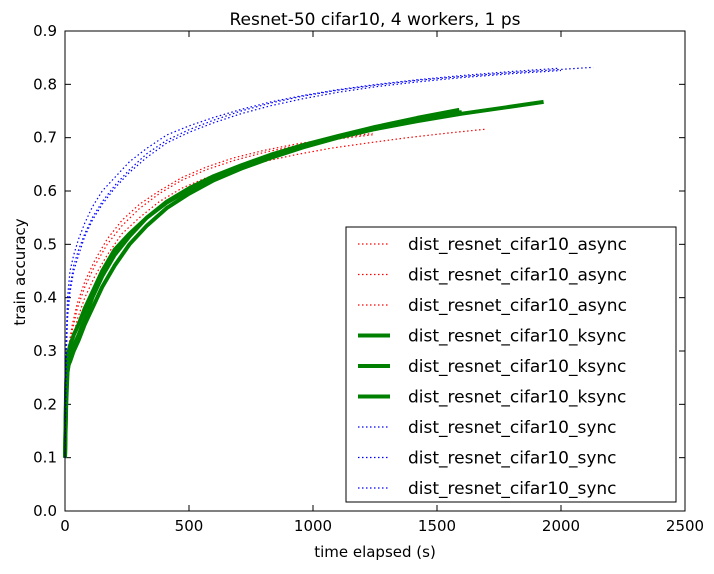 Image resolution: width=714 pixels, height=574 pixels. What do you see at coordinates (45, 31) in the screenshot?
I see `y-tick-label: 0.9` at bounding box center [45, 31].